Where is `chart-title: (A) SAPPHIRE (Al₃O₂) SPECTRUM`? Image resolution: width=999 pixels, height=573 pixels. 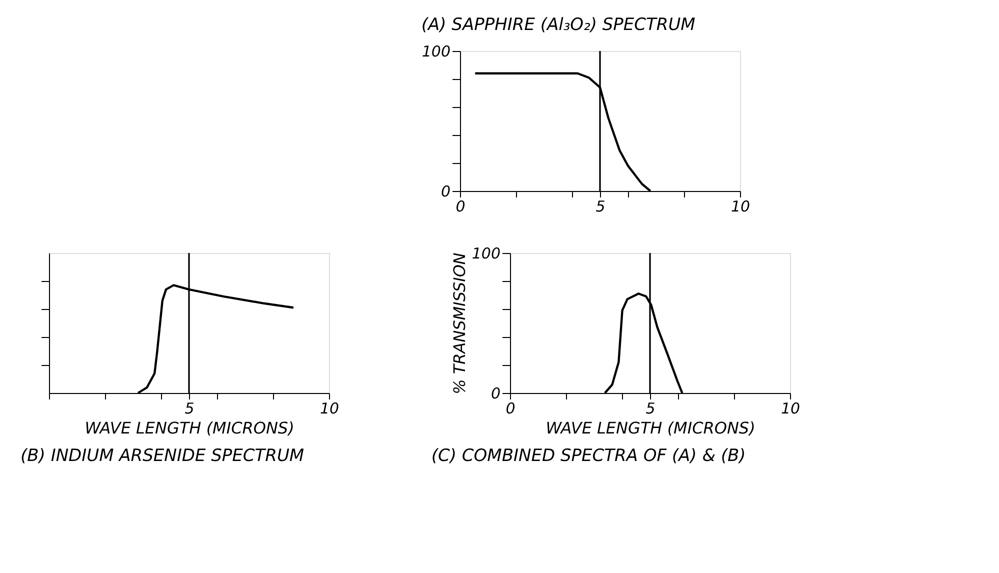
chart-title: (A) SAPPHIRE (Al₃O₂) SPECTRUM is located at coordinates (558, 25).